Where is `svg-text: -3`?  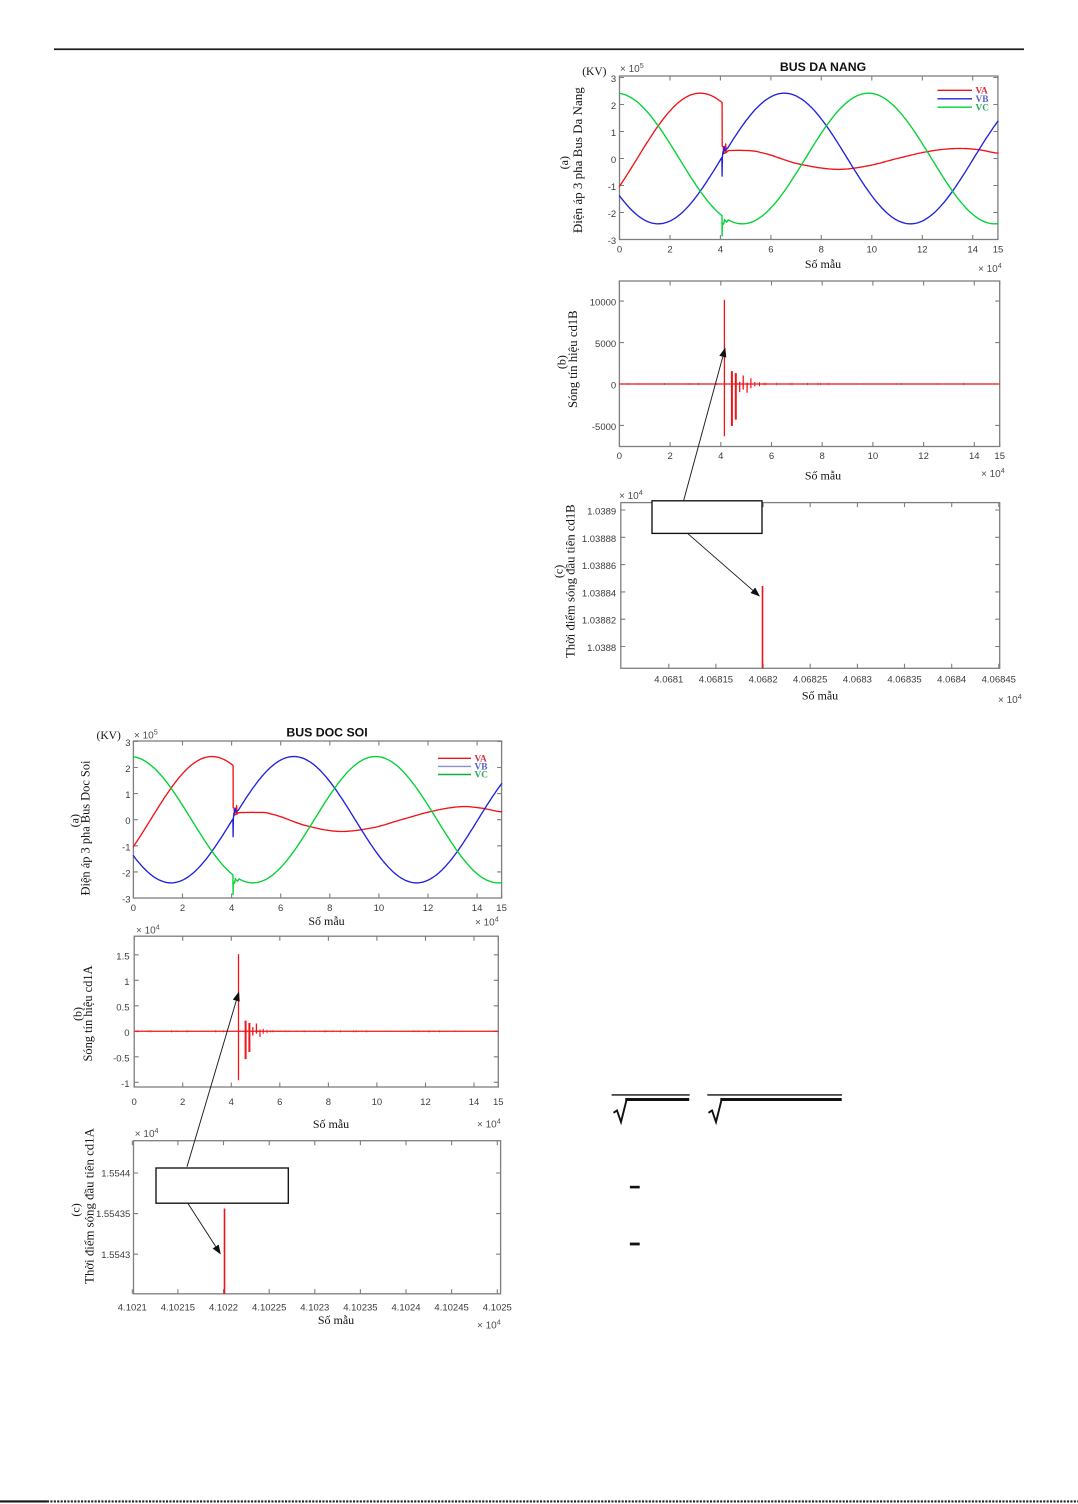 svg-text: -3 is located at coordinates (612, 241).